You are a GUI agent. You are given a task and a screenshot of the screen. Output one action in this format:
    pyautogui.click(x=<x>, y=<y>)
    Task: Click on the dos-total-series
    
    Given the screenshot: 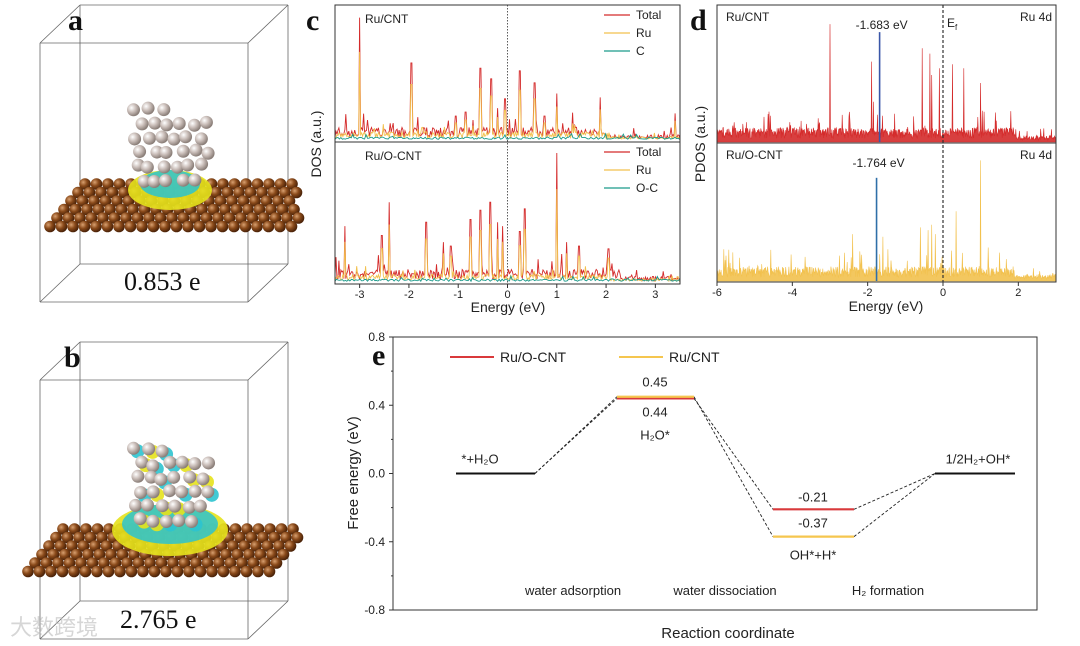 What is the action you would take?
    pyautogui.click(x=507, y=217)
    